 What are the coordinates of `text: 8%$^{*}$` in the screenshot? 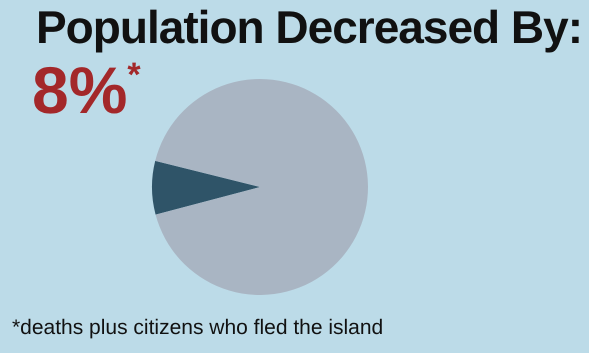 It's located at (86, 90).